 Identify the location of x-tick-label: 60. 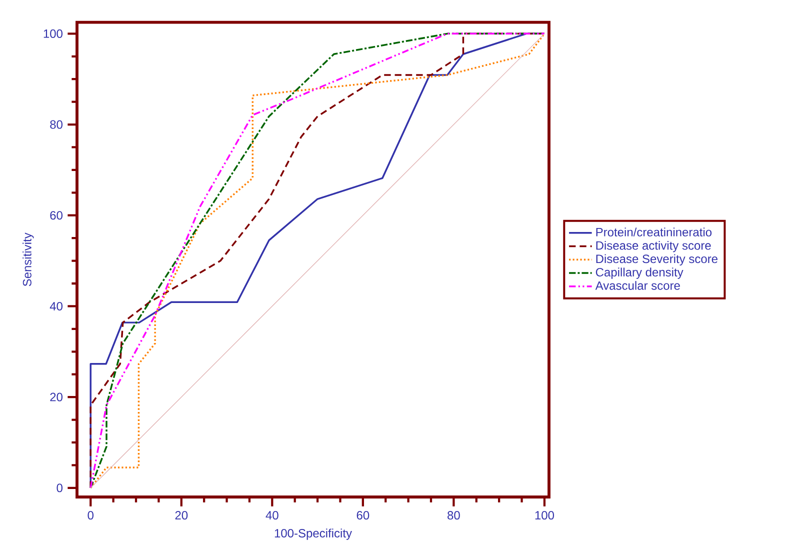
(363, 515).